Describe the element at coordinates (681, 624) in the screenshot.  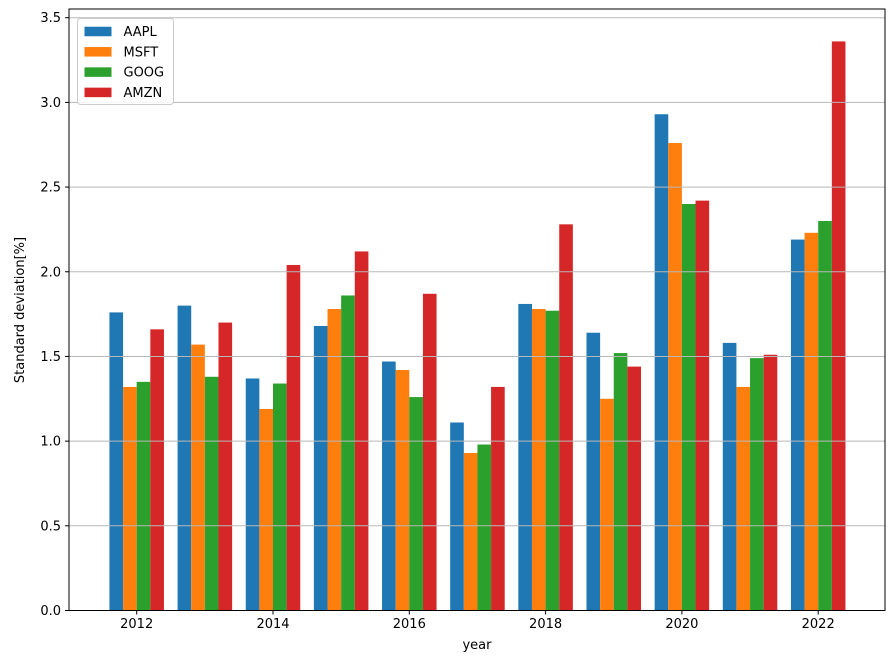
I see `x-tick-label: 2020` at that location.